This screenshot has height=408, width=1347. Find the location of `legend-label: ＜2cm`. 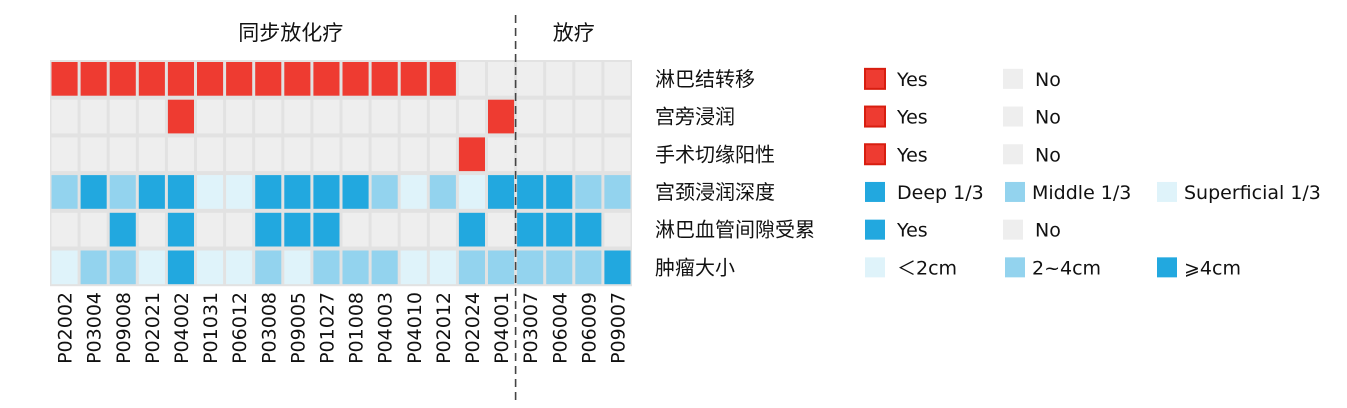

legend-label: ＜2cm is located at coordinates (927, 268).